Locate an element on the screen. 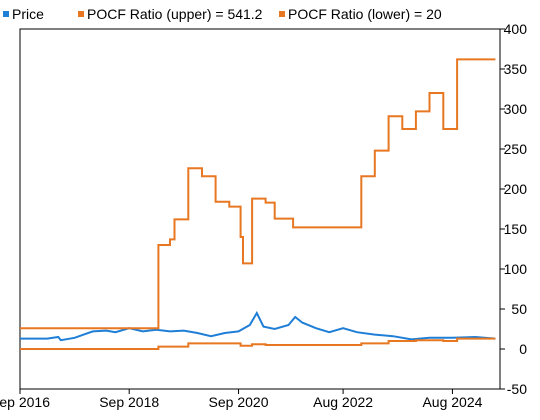 This screenshot has width=540, height=420. legend-label-pocf-upper: POCF Ratio (upper) = 541.2 is located at coordinates (175, 14).